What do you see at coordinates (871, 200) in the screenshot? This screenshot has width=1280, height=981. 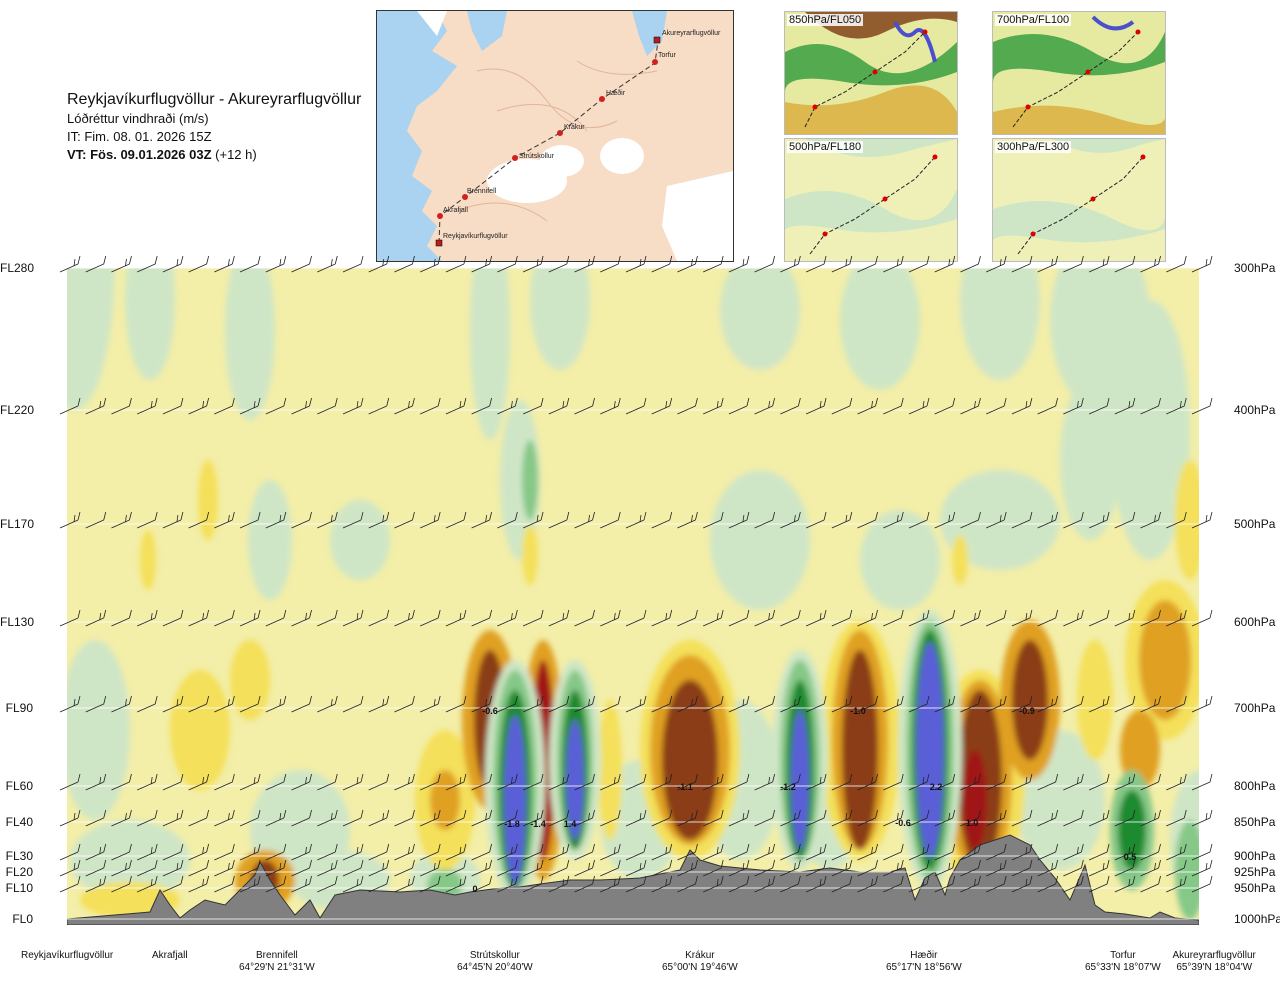 I see `thumbnail-500hpa: 500hPa/FL180` at bounding box center [871, 200].